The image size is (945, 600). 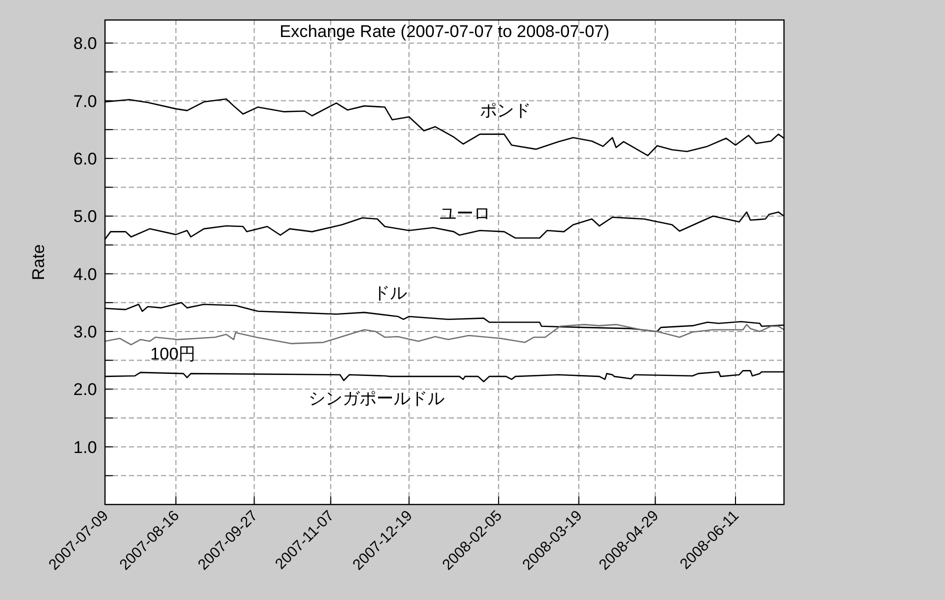 What do you see at coordinates (445, 31) in the screenshot?
I see `chart-title: Exchange Rate (2007-07-07 to 2008-07-07)` at bounding box center [445, 31].